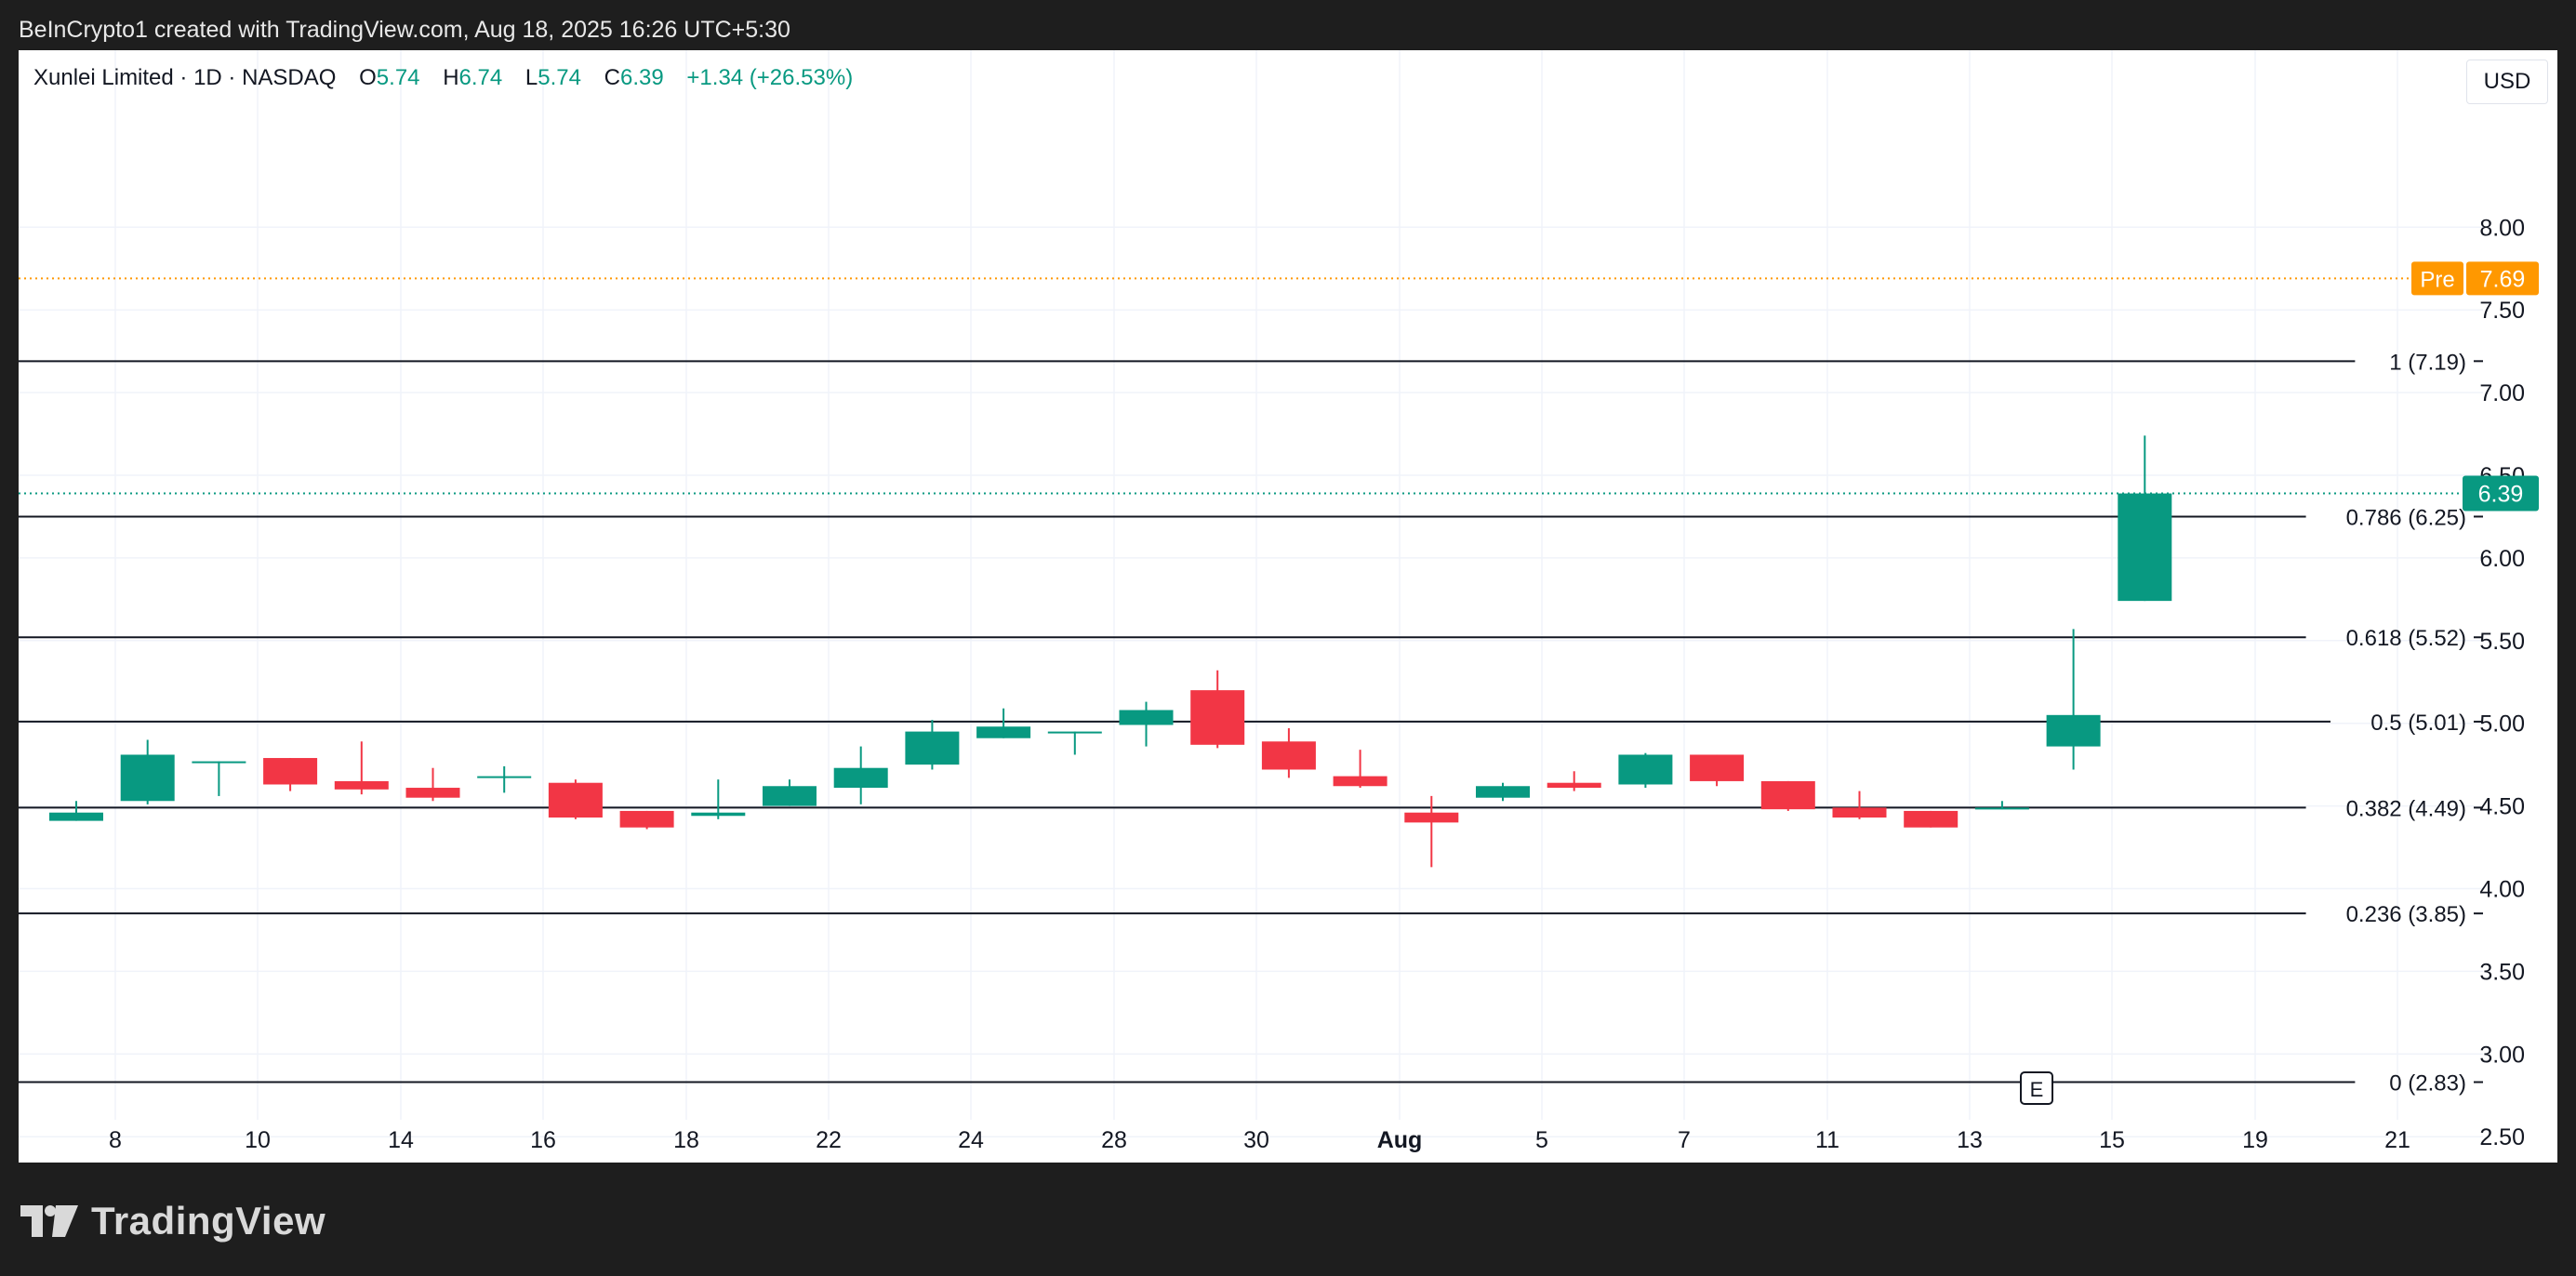 The image size is (2576, 1276). I want to click on x-tick-label: 24, so click(971, 1140).